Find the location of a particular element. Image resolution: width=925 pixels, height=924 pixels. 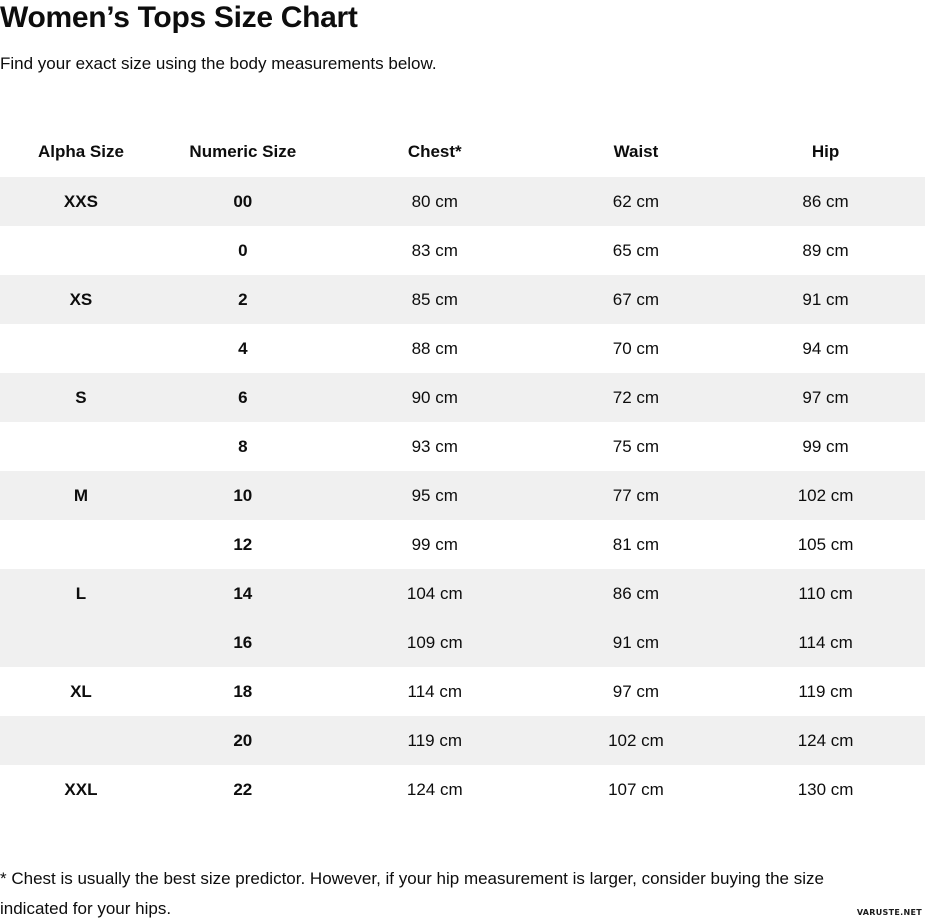

cell-waist: 86 cm is located at coordinates (636, 593).